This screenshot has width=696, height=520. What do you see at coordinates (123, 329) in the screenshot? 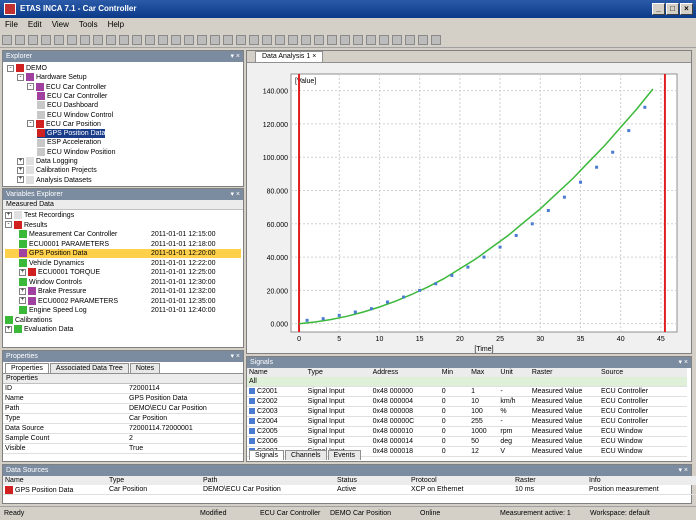
I see `variable-row: + Evaluation Data` at bounding box center [123, 329].